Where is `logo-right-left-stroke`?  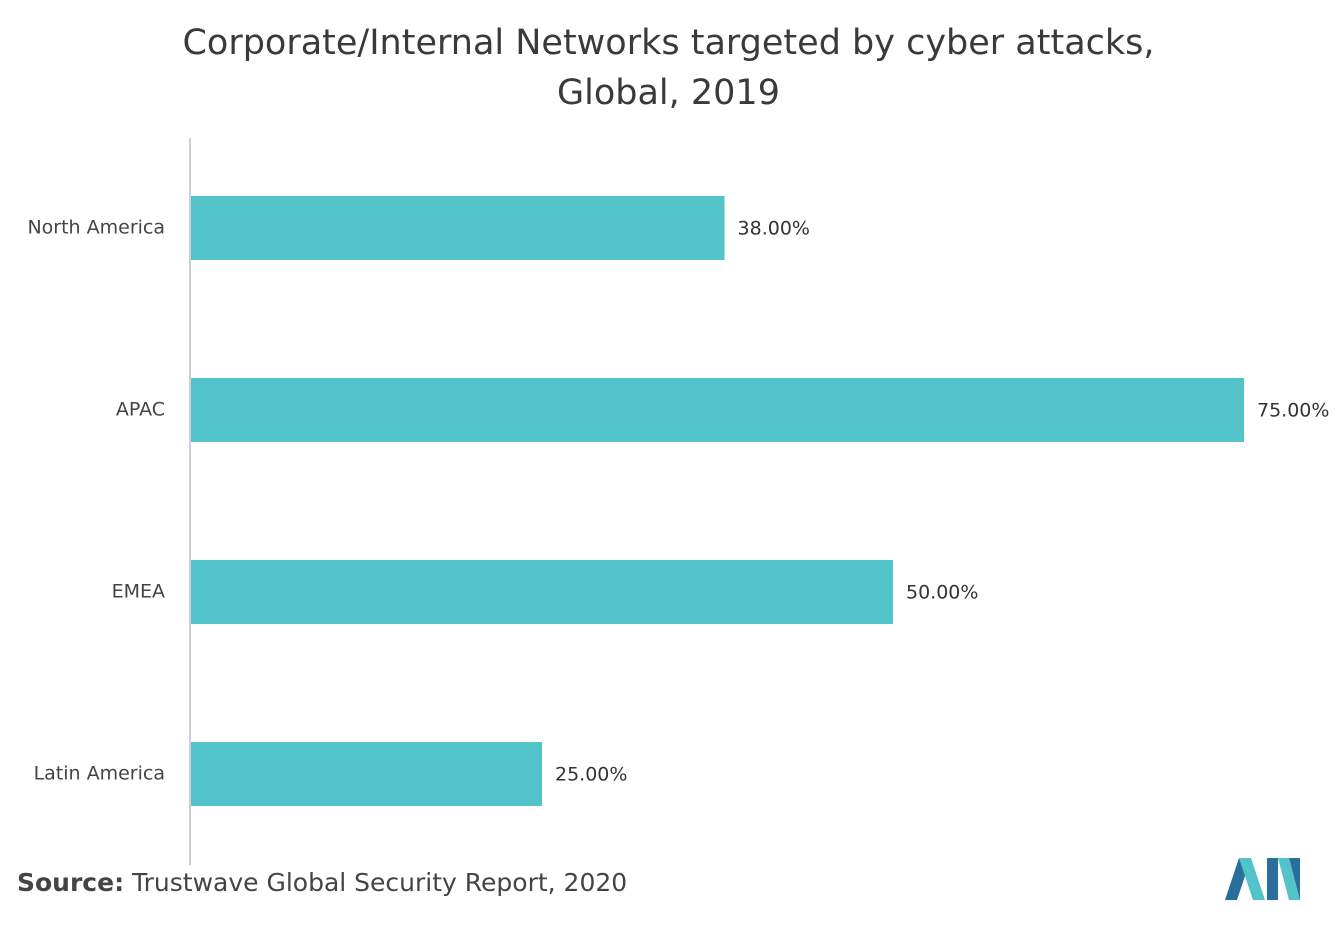 logo-right-left-stroke is located at coordinates (1272, 879).